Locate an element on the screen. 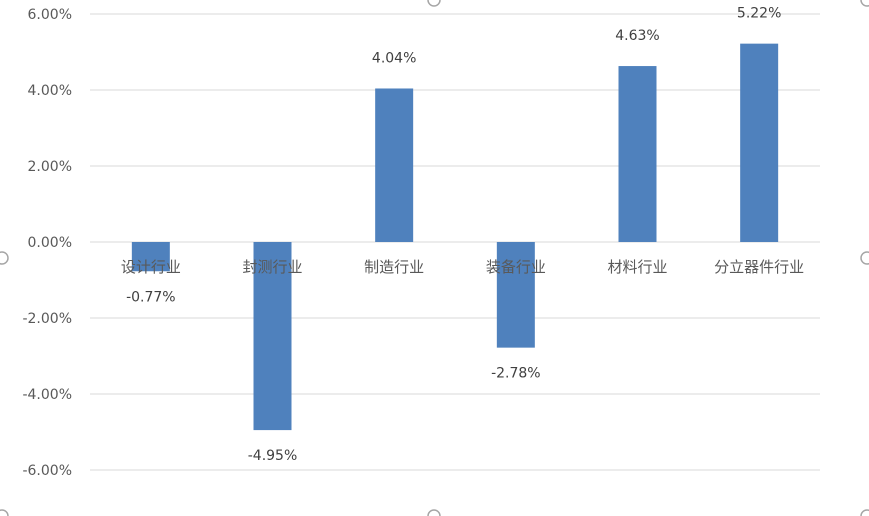  y-tick-label: -2.00% is located at coordinates (47, 319).